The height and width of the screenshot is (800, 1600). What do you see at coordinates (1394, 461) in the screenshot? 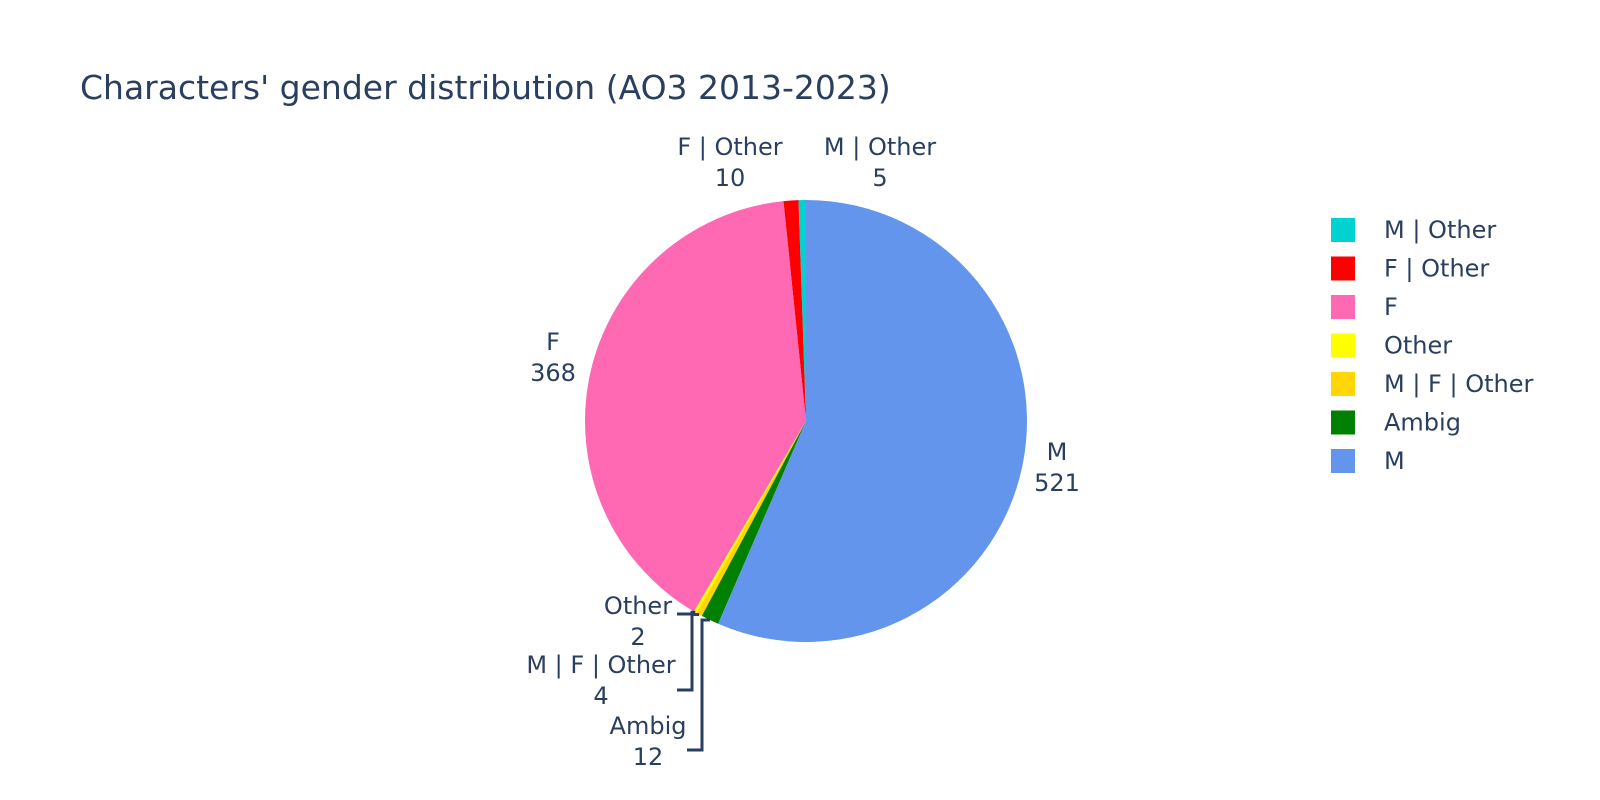
I see `legend-label: M` at bounding box center [1394, 461].